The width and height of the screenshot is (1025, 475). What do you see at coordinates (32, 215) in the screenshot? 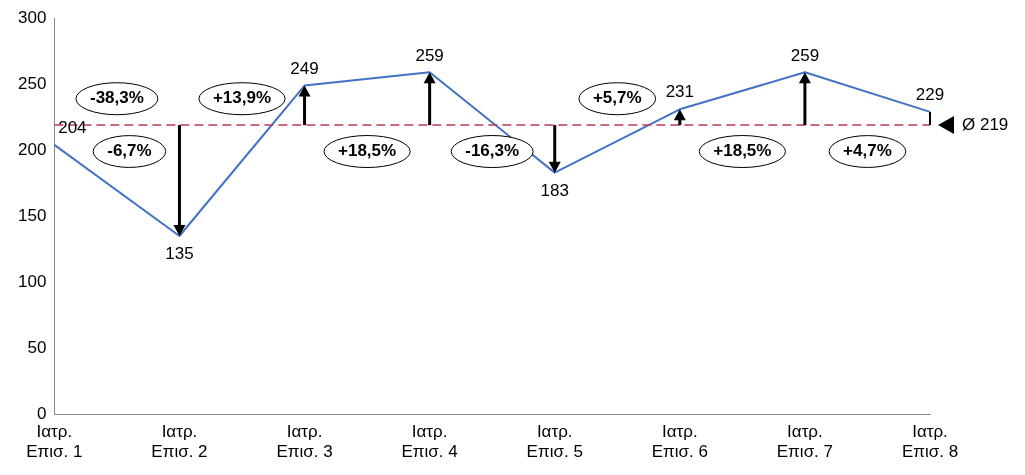
I see `y-tick-label: 150` at bounding box center [32, 215].